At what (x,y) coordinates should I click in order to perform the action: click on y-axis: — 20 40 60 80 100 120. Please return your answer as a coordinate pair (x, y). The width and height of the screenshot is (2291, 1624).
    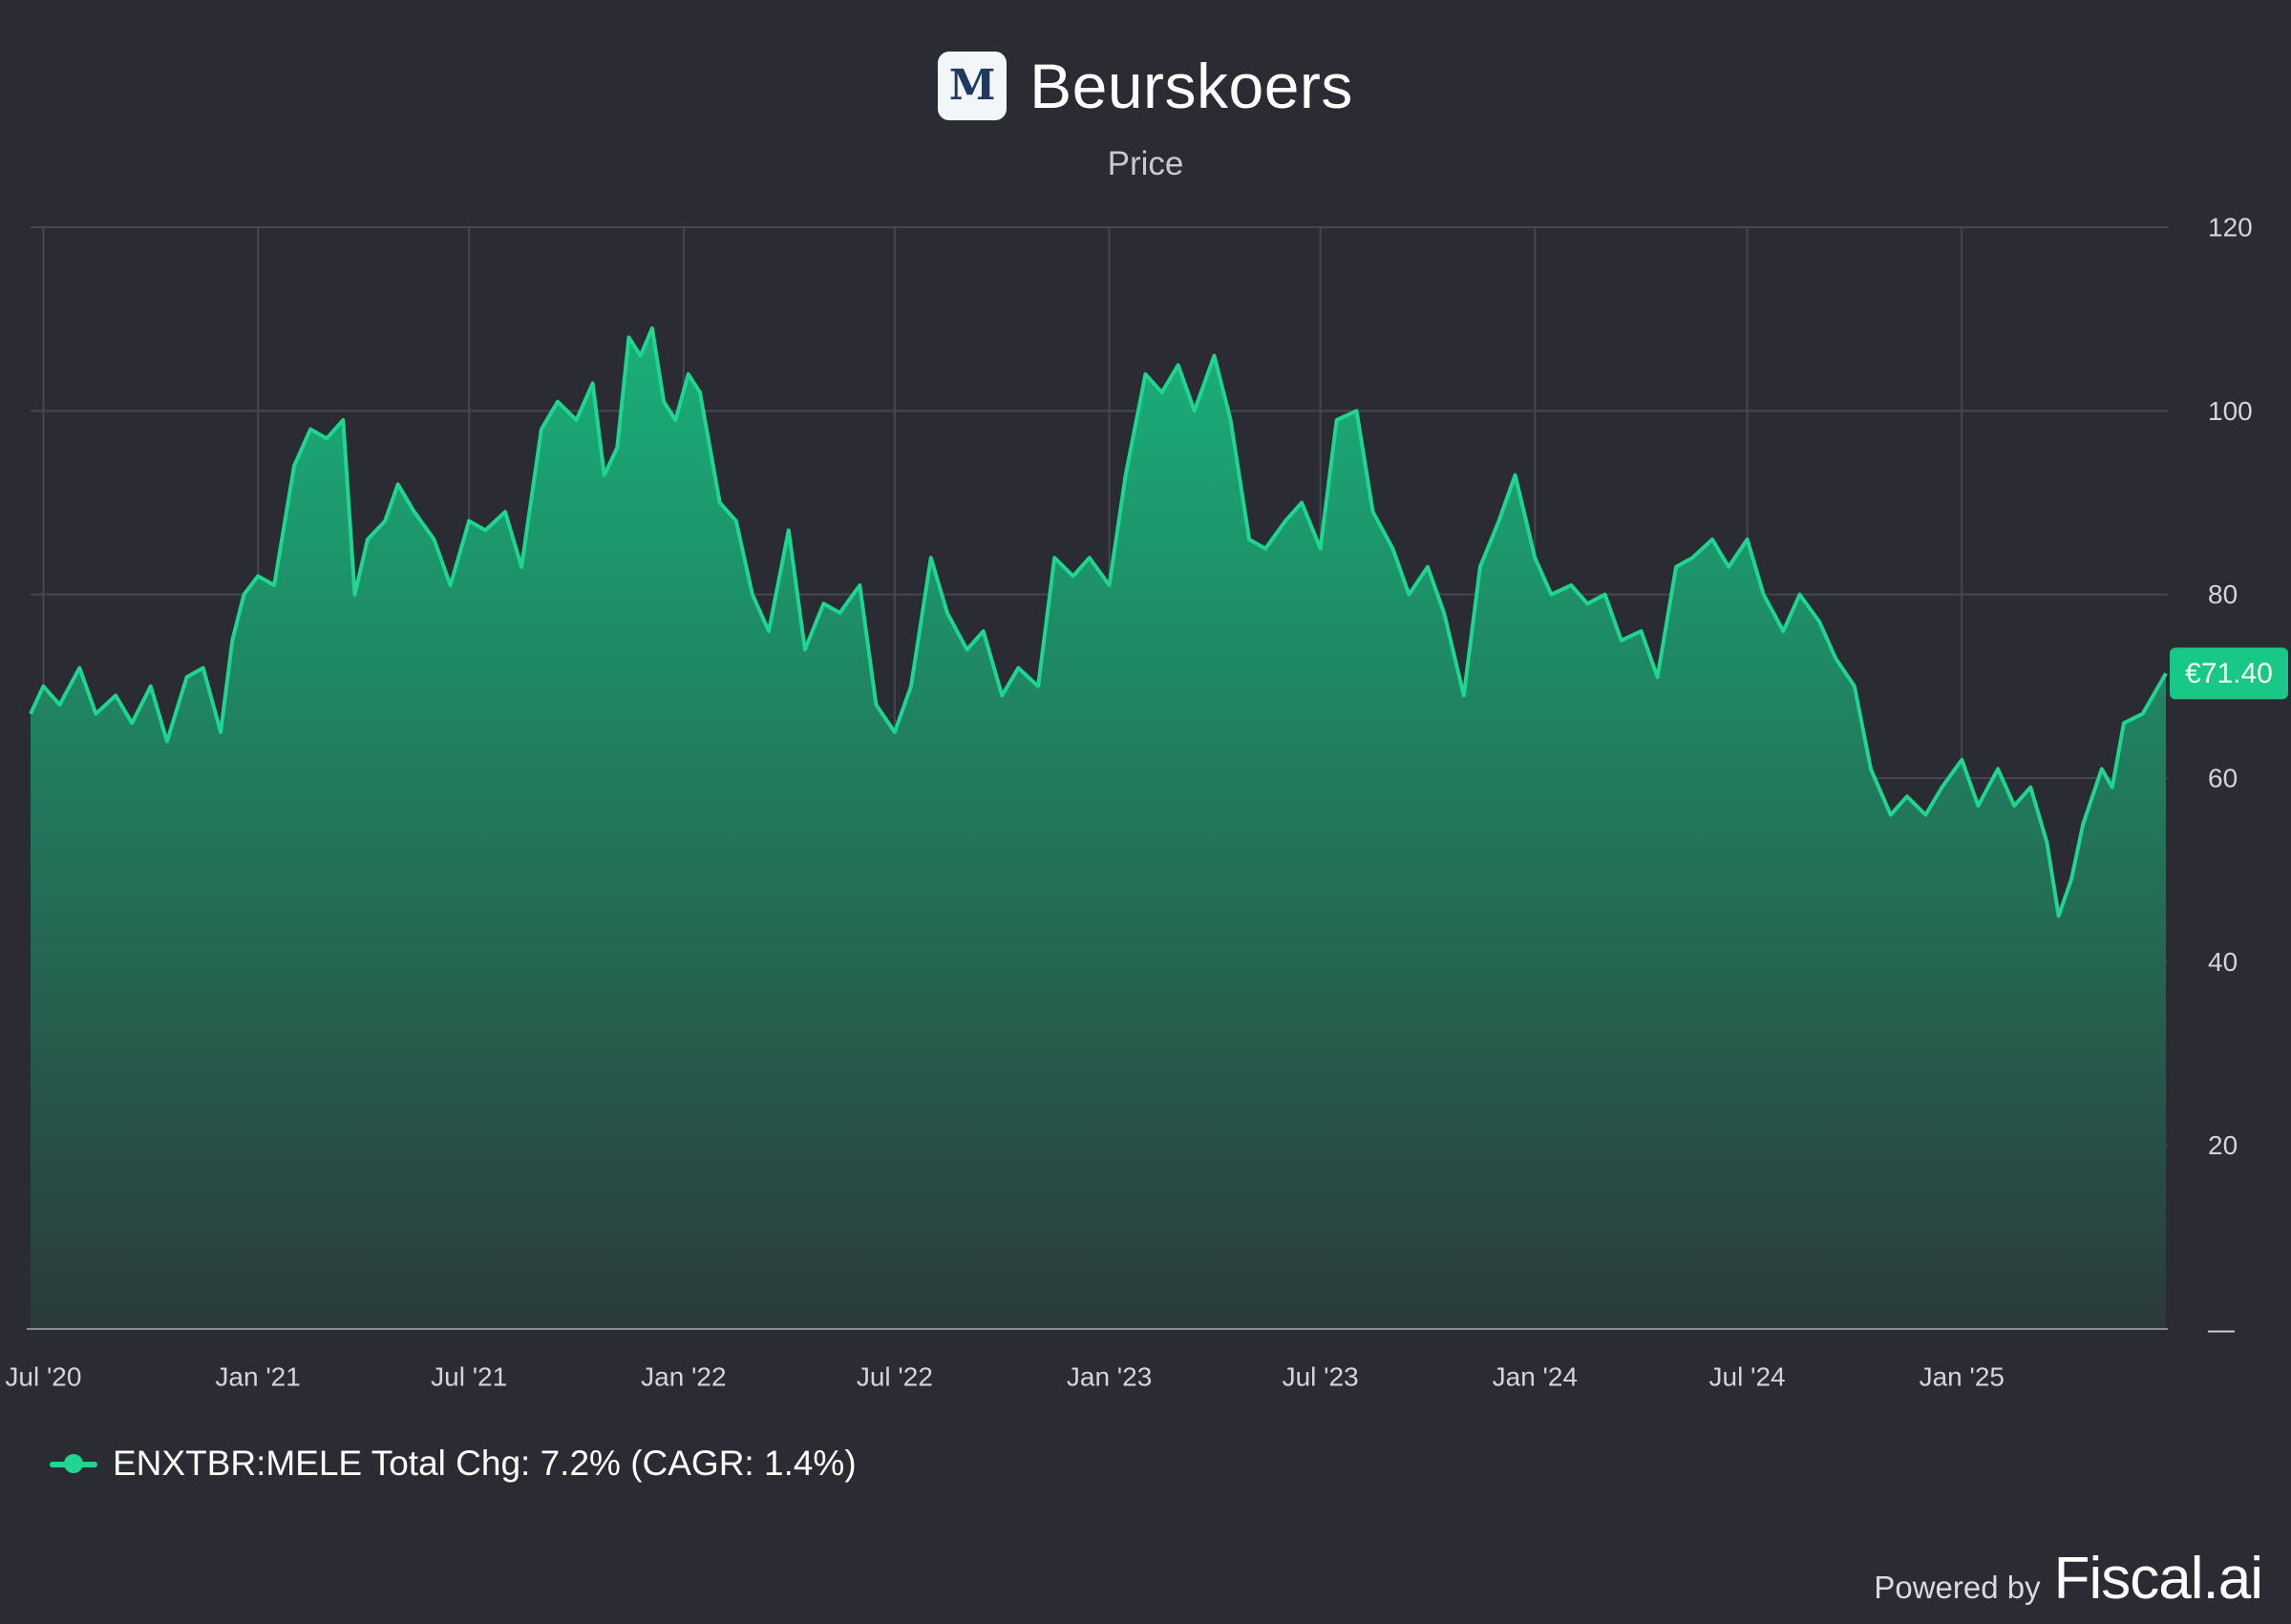
    Looking at the image, I should click on (2230, 778).